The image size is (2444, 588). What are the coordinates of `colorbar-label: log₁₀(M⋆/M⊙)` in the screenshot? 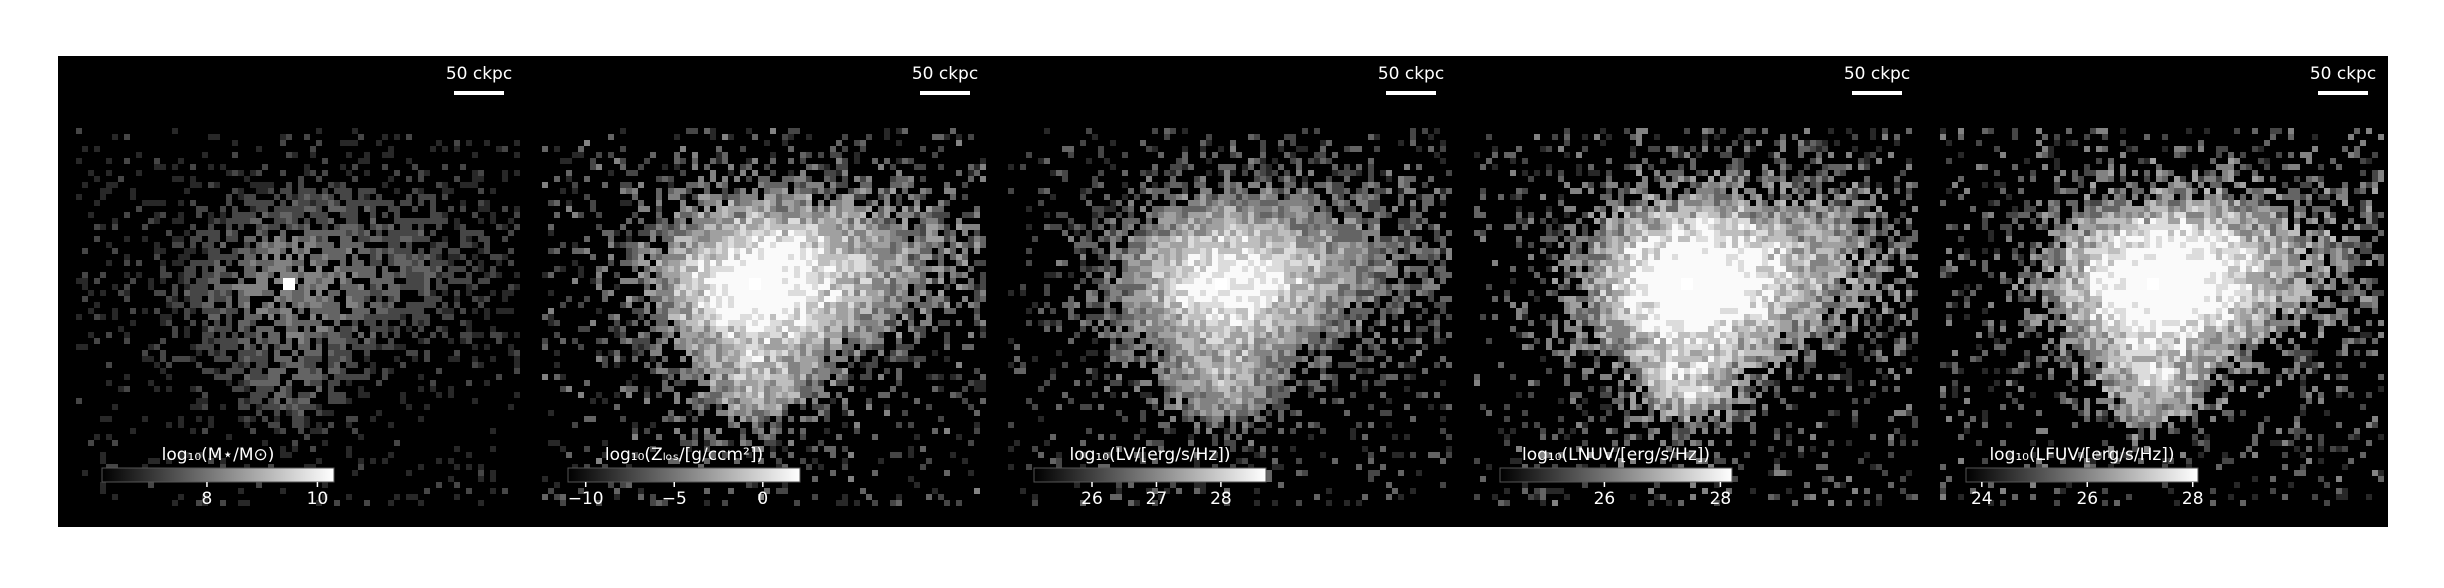 It's located at (218, 455).